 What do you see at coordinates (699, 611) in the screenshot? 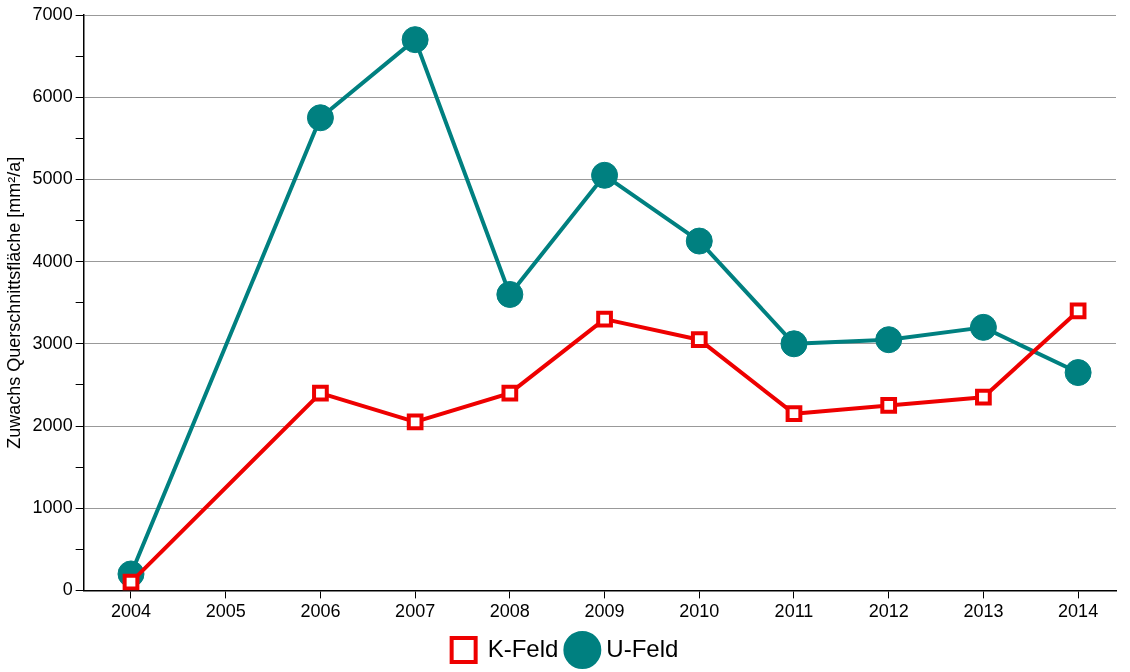
I see `x-tick-label: 2010` at bounding box center [699, 611].